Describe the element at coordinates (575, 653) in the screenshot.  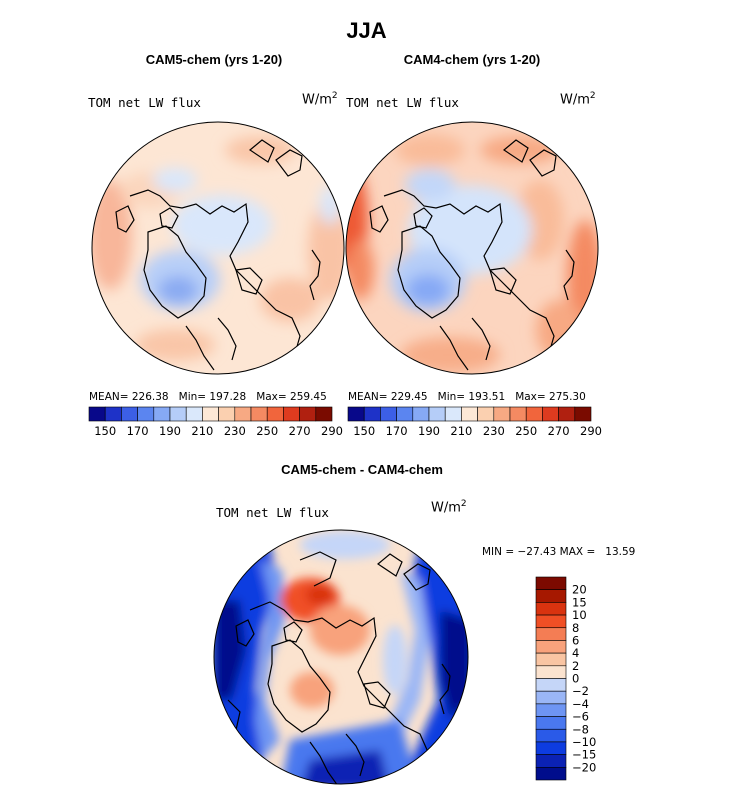
I see `colorbar-tick-label: 4` at that location.